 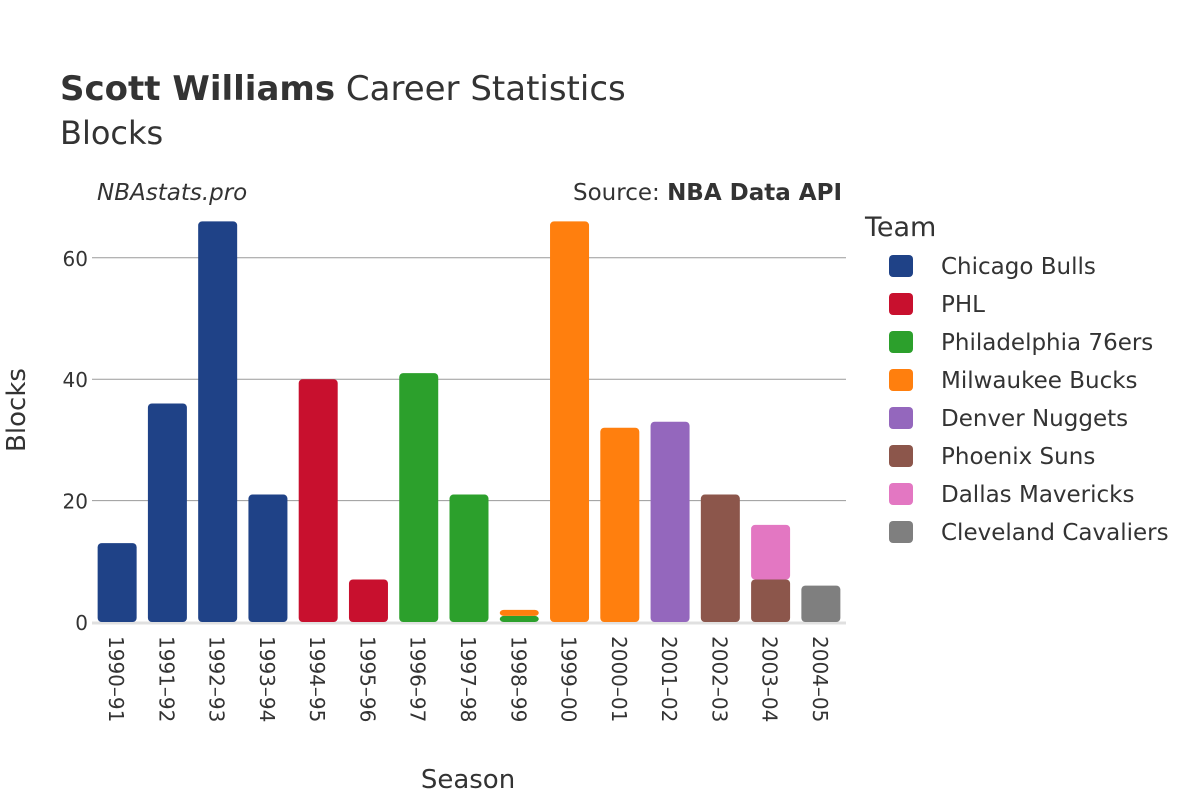 I want to click on x-tick-label: 1999–00, so click(x=569, y=679).